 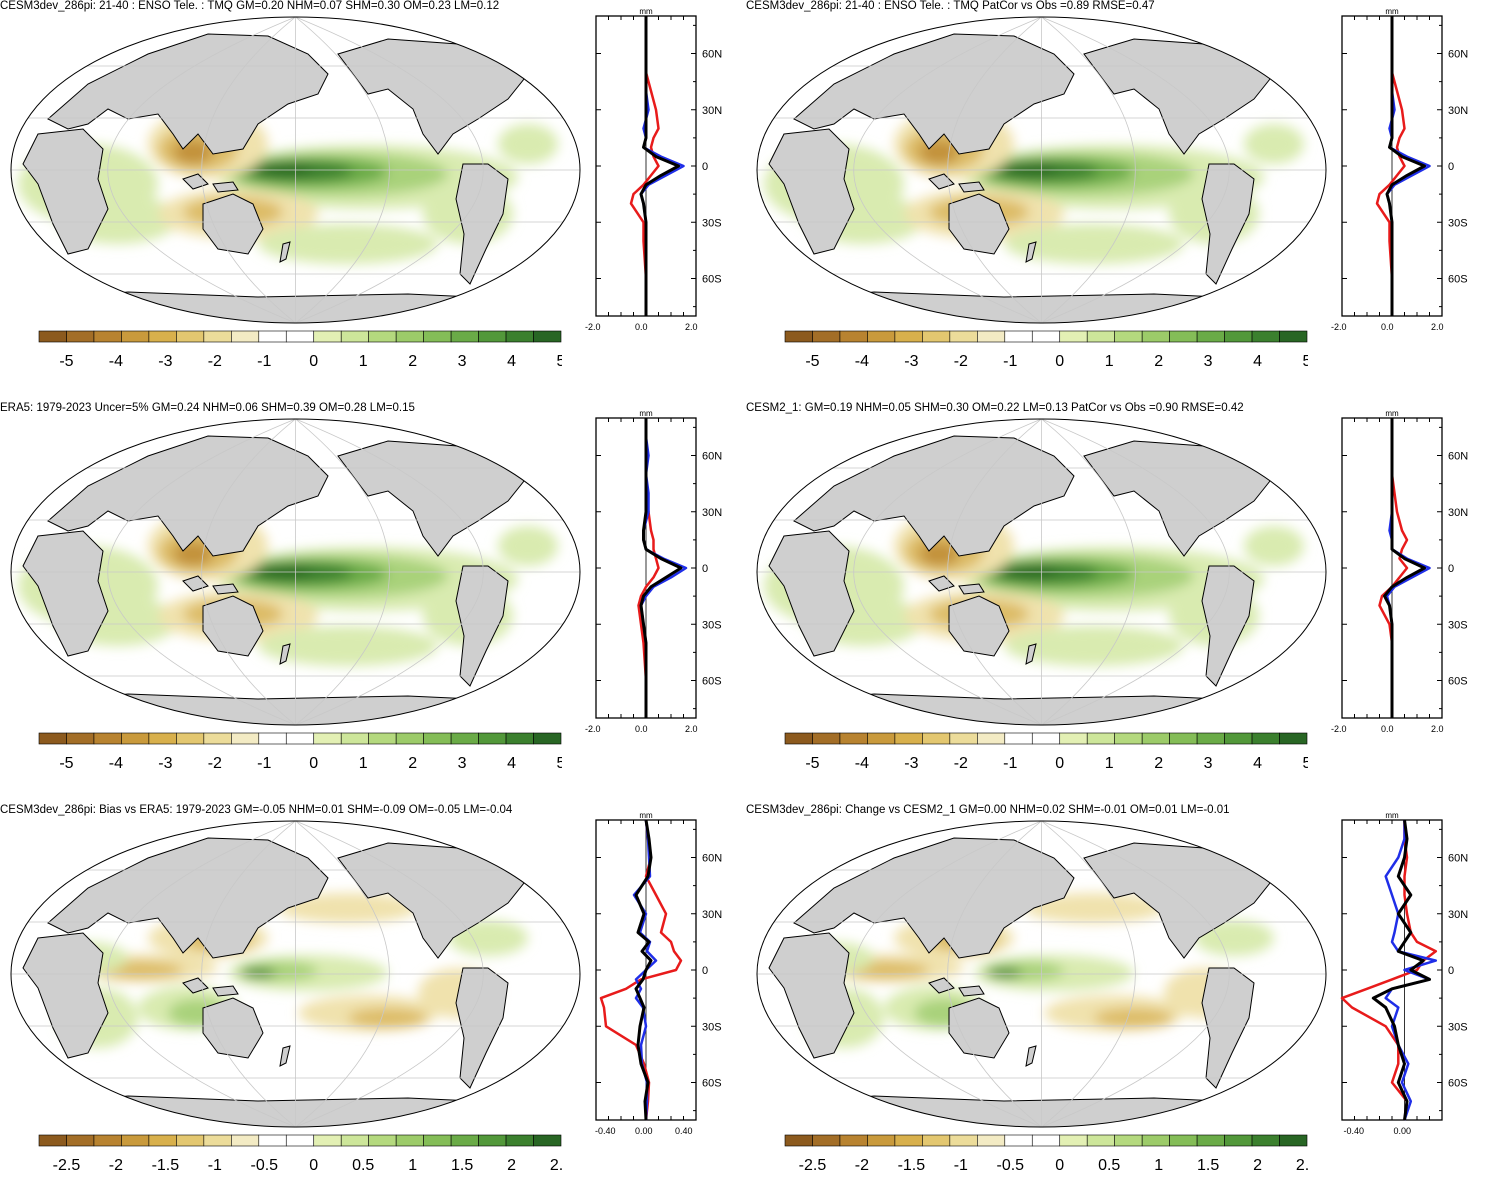 I want to click on zonal-xtick-label: 0.40, so click(x=684, y=1131).